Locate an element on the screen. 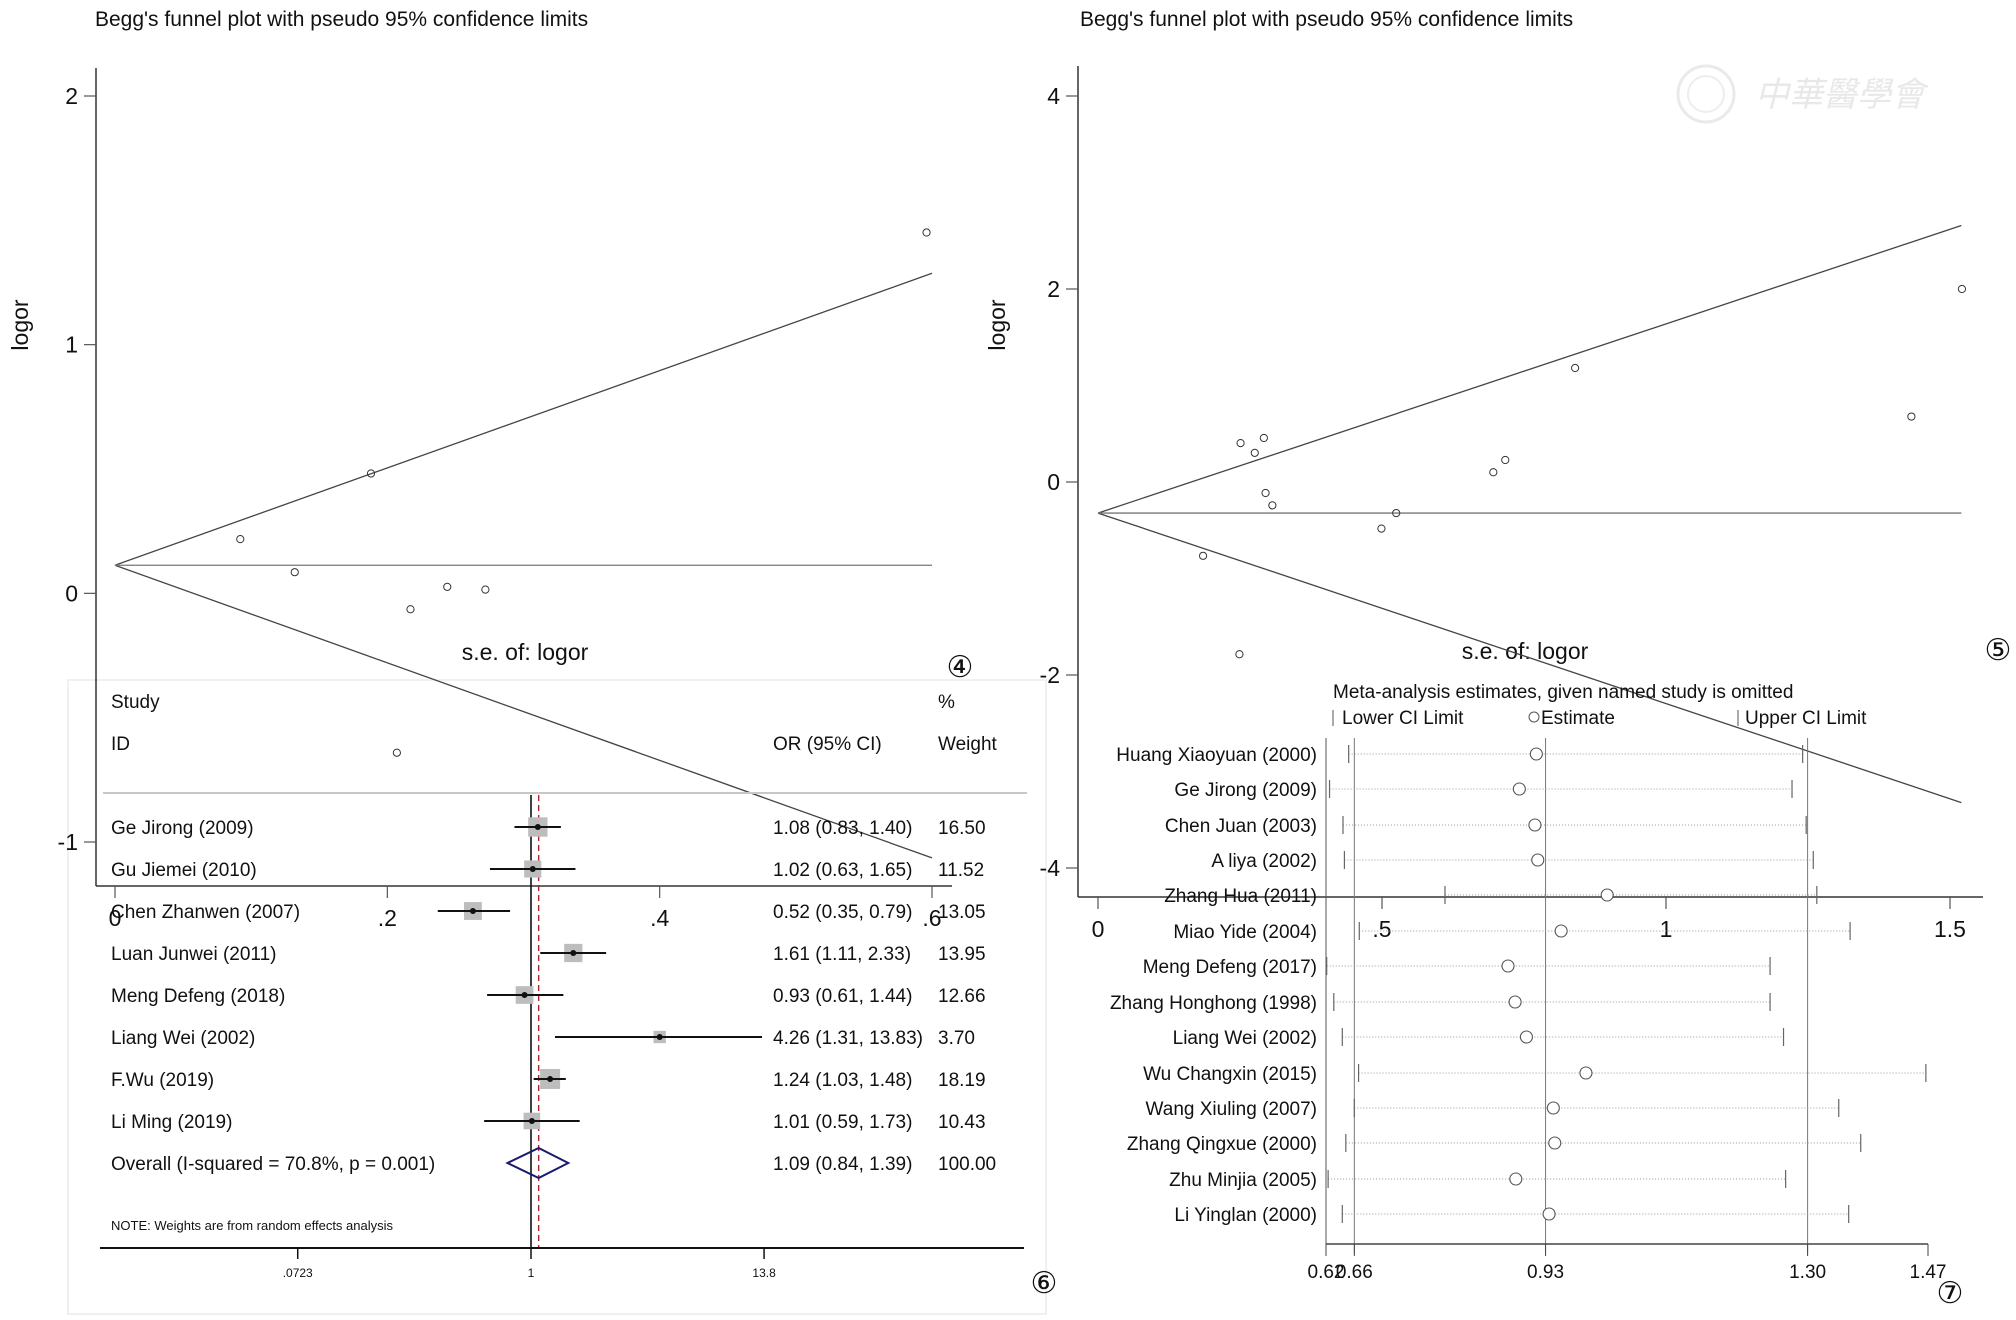  legend-lower-label: Lower CI Limit is located at coordinates (1403, 718).